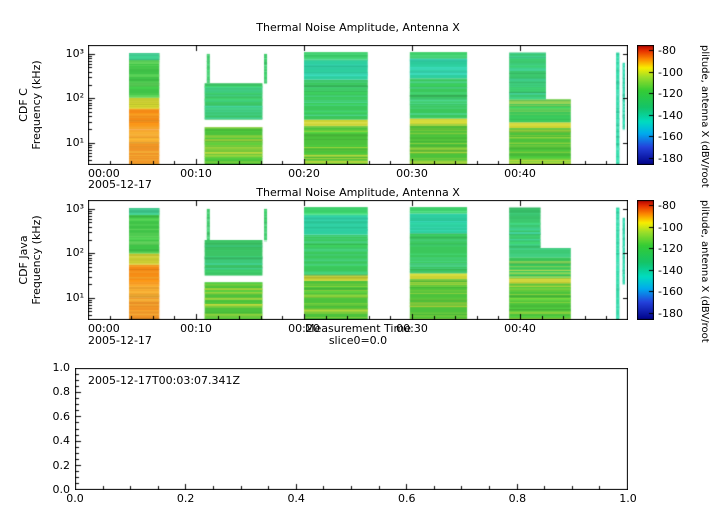  What do you see at coordinates (358, 328) in the screenshot?
I see `panel2-x-axis-label: Measurement Time` at bounding box center [358, 328].